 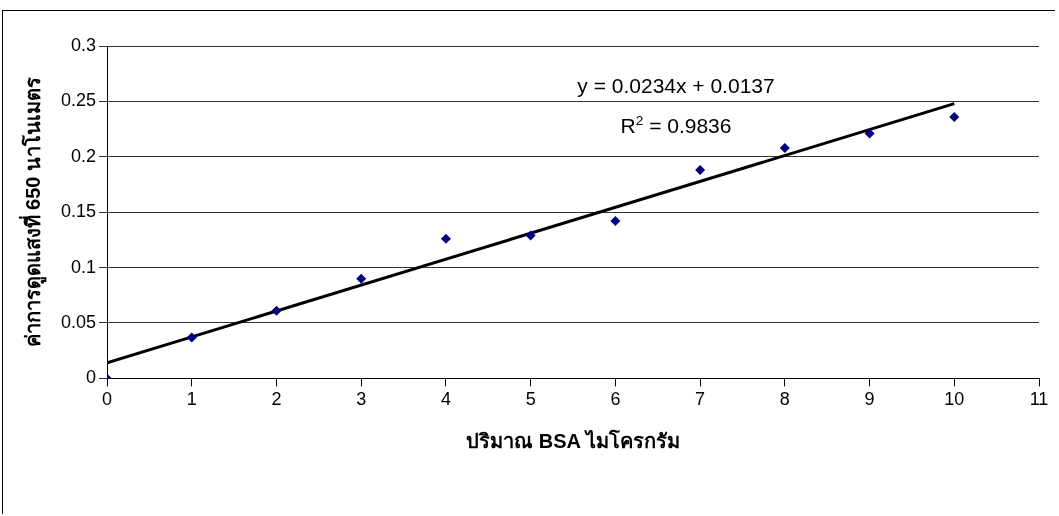 I want to click on x-tick-label: 3, so click(x=361, y=399).